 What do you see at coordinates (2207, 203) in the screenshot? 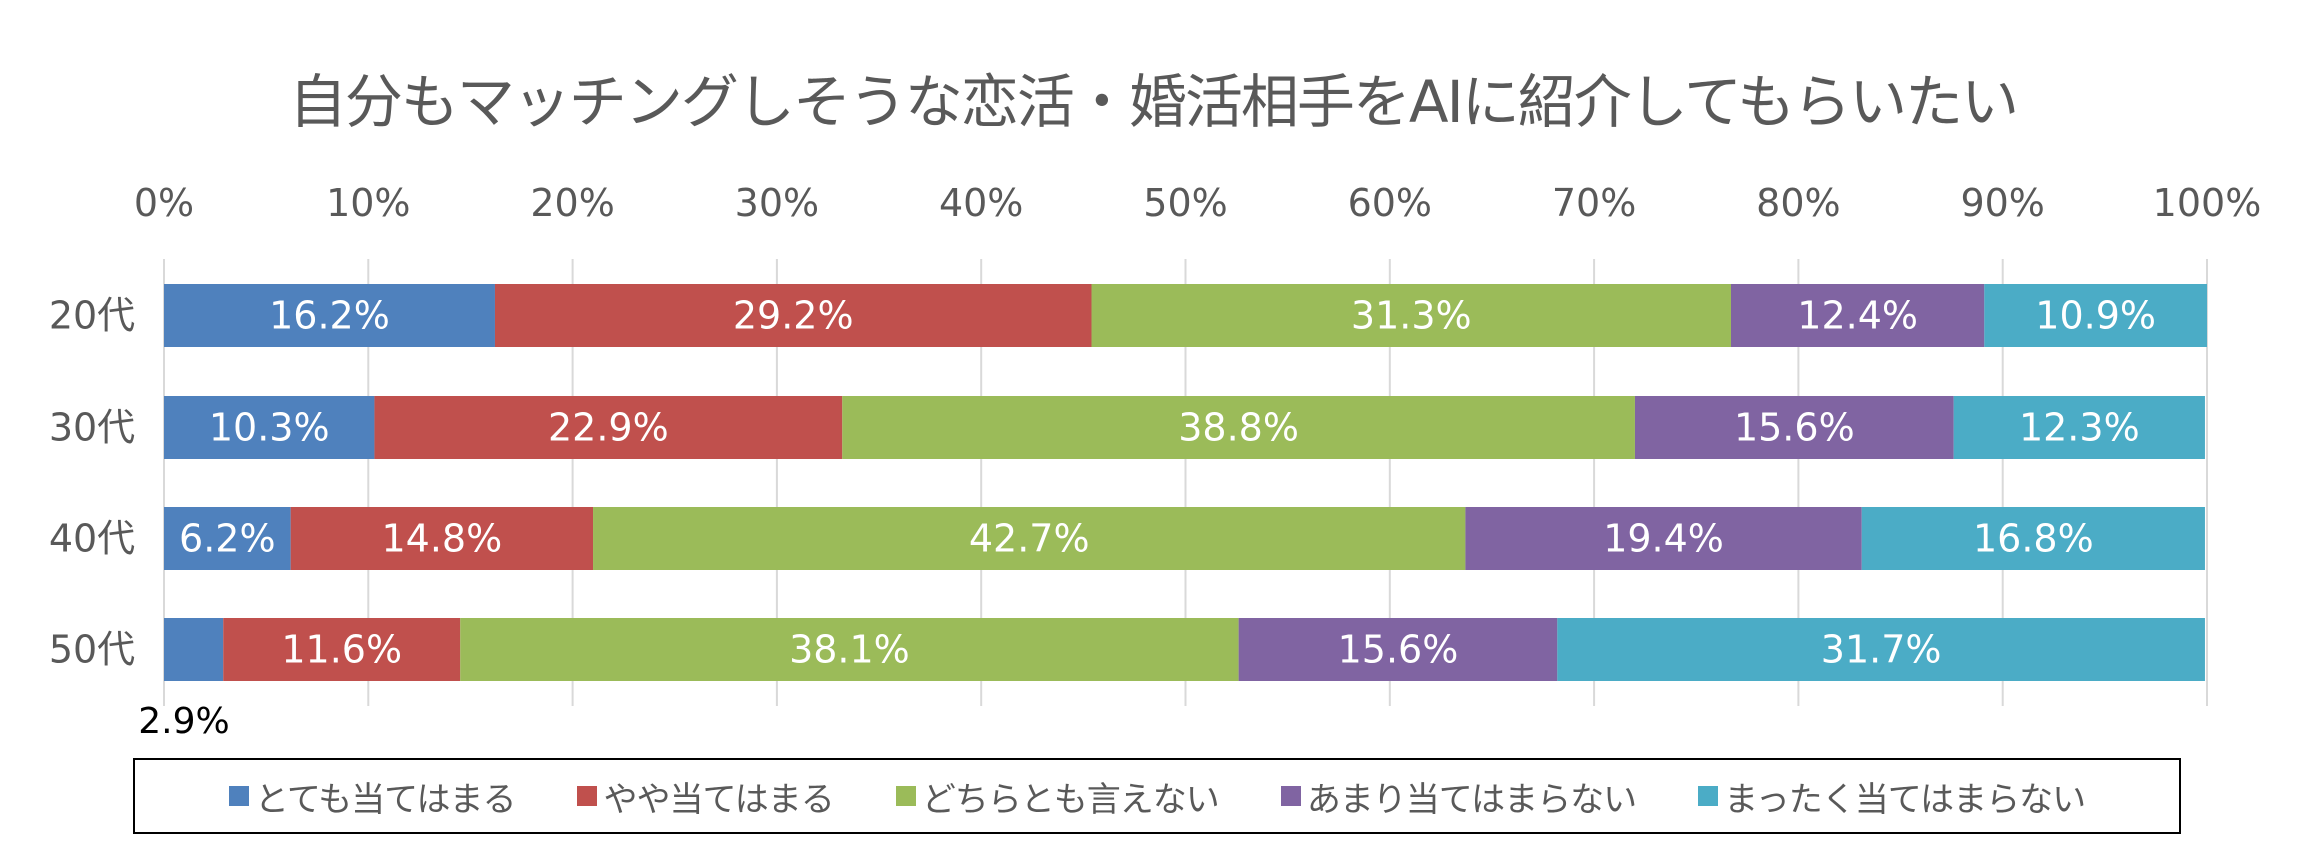
I see `x-tick-label: 100%` at bounding box center [2207, 203].